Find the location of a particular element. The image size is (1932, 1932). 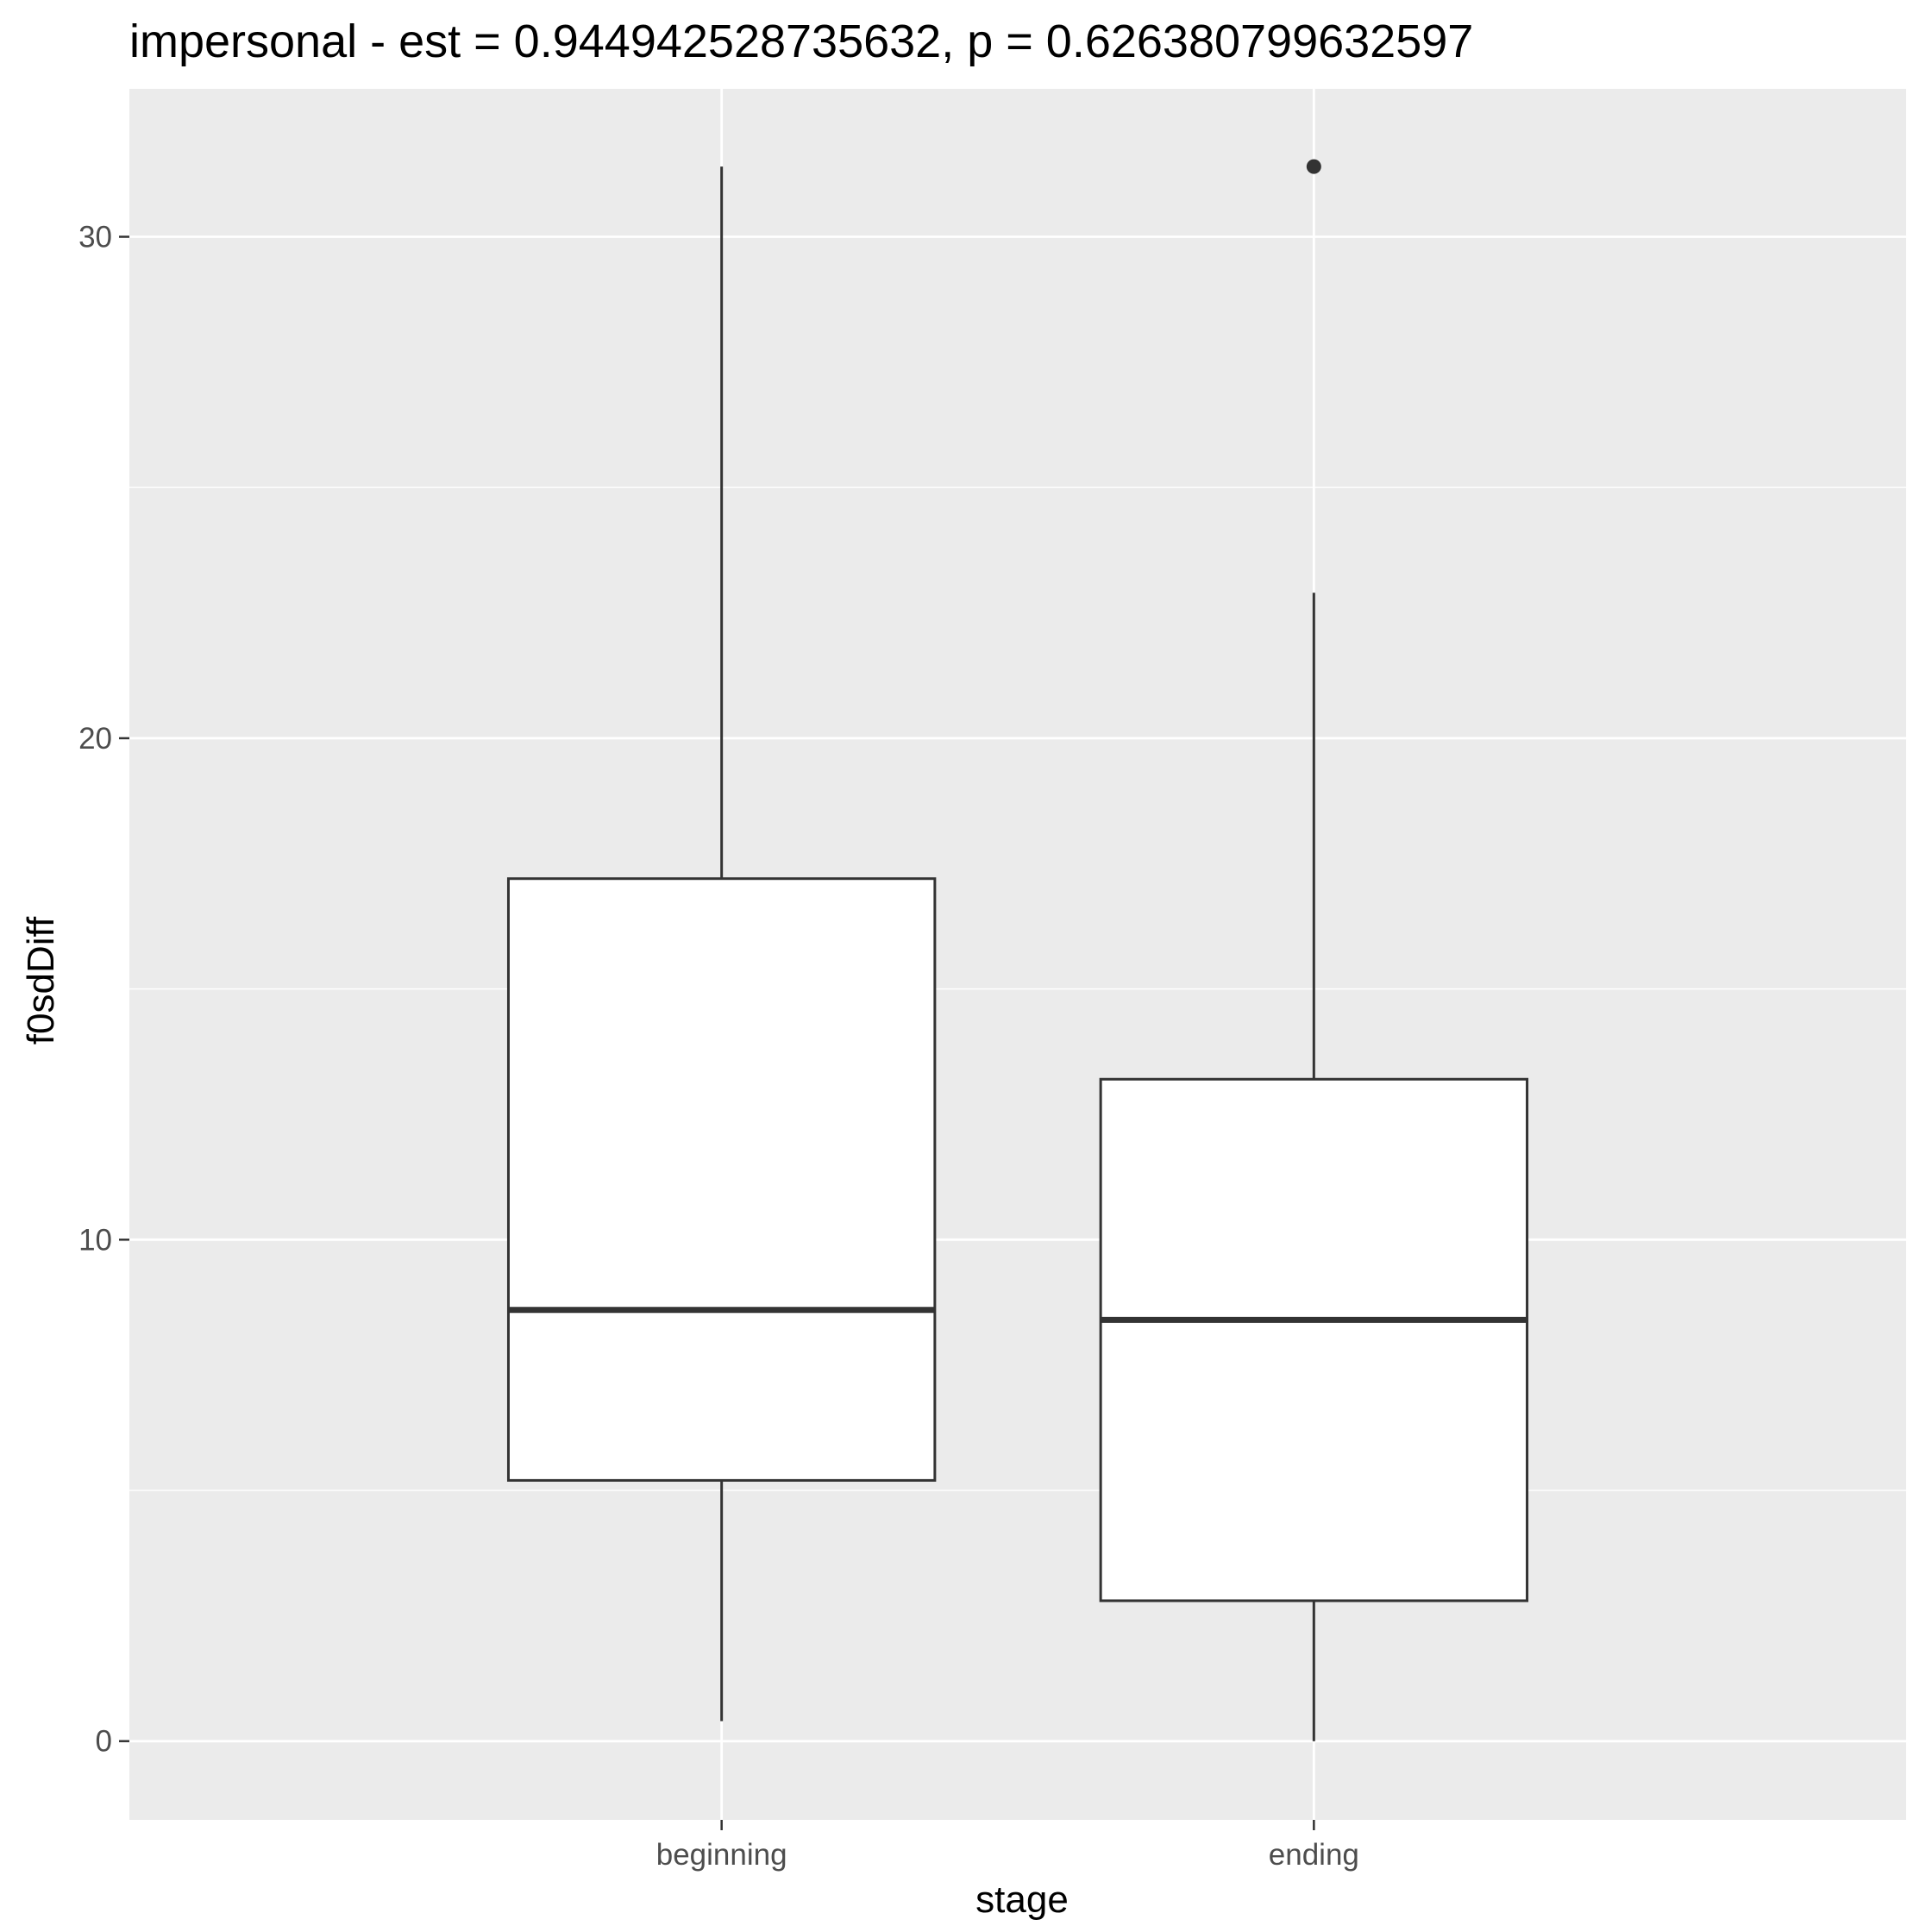

y-tick-label: 0 is located at coordinates (104, 1742).